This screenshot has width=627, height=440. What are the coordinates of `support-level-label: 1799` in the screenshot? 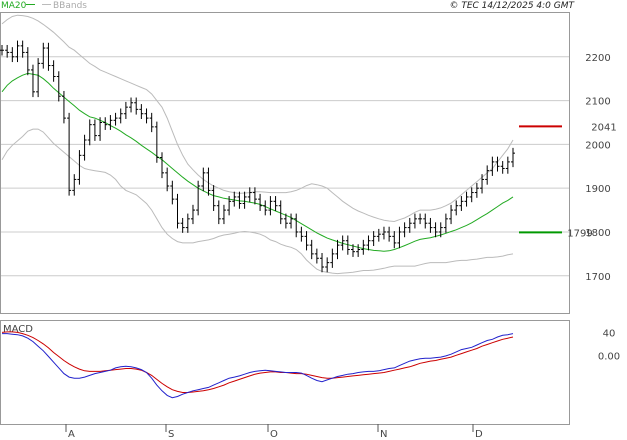 It's located at (579, 233).